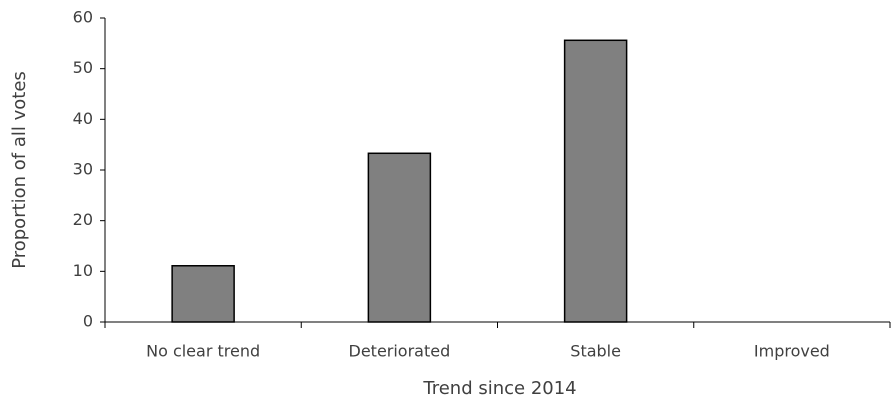  Describe the element at coordinates (83, 219) in the screenshot. I see `y-tick-label: 20` at that location.